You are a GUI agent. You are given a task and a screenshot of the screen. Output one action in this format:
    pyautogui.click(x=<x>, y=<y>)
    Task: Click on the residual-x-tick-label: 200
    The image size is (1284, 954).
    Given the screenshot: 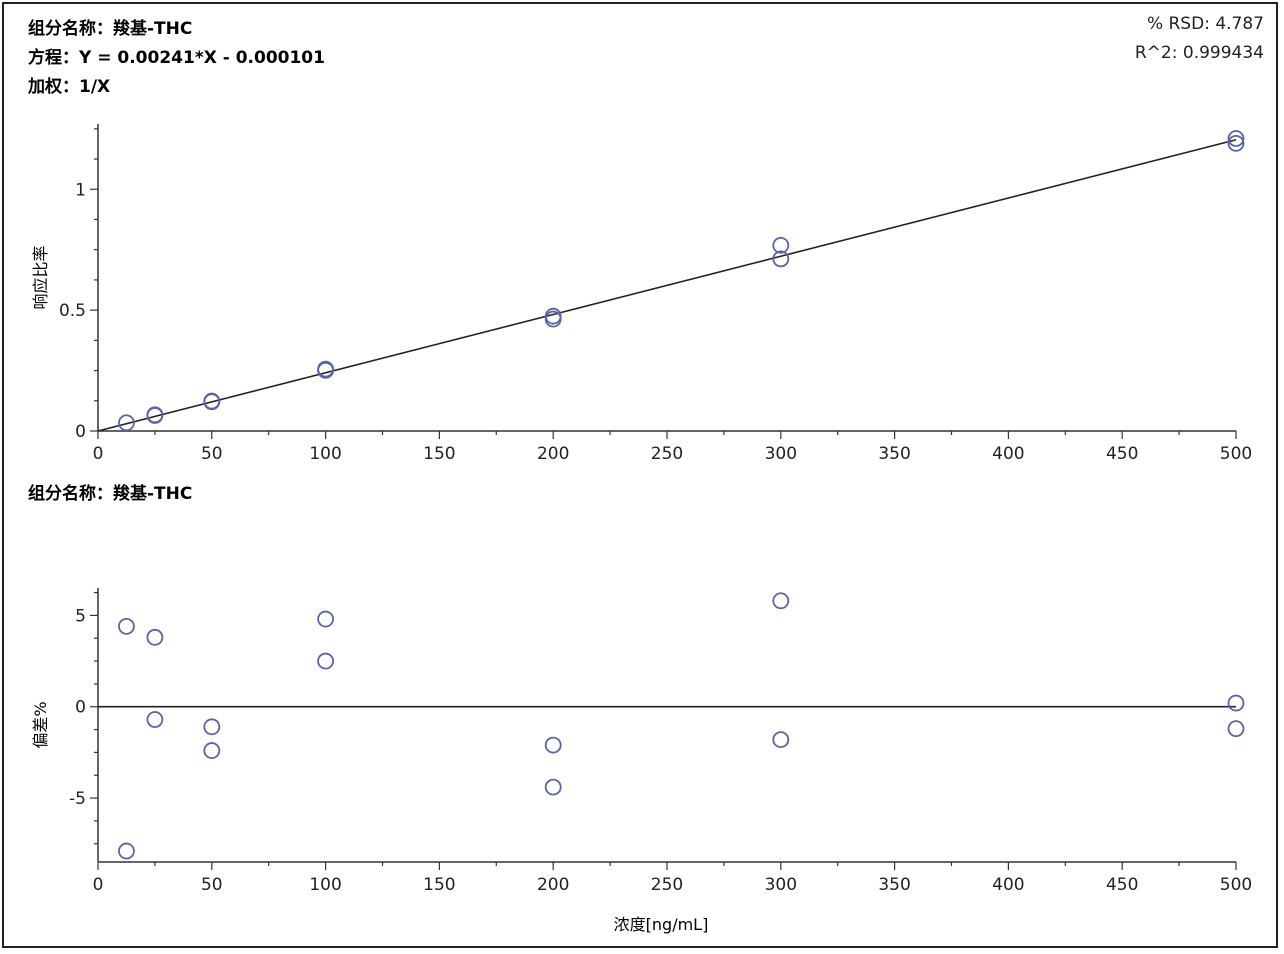 What is the action you would take?
    pyautogui.click(x=553, y=885)
    